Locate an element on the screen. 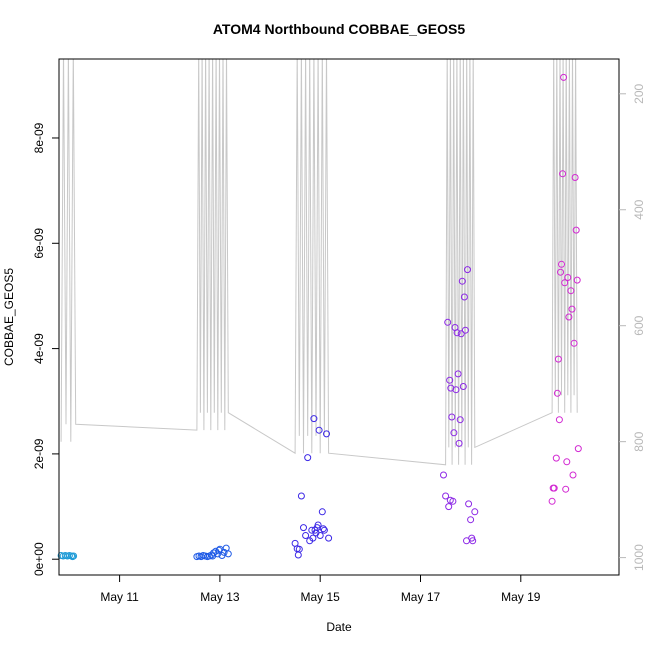 This screenshot has width=650, height=650. y-axis: 0e+00 2e-09 4e-09 6e-09 8e-09 is located at coordinates (45, 349).